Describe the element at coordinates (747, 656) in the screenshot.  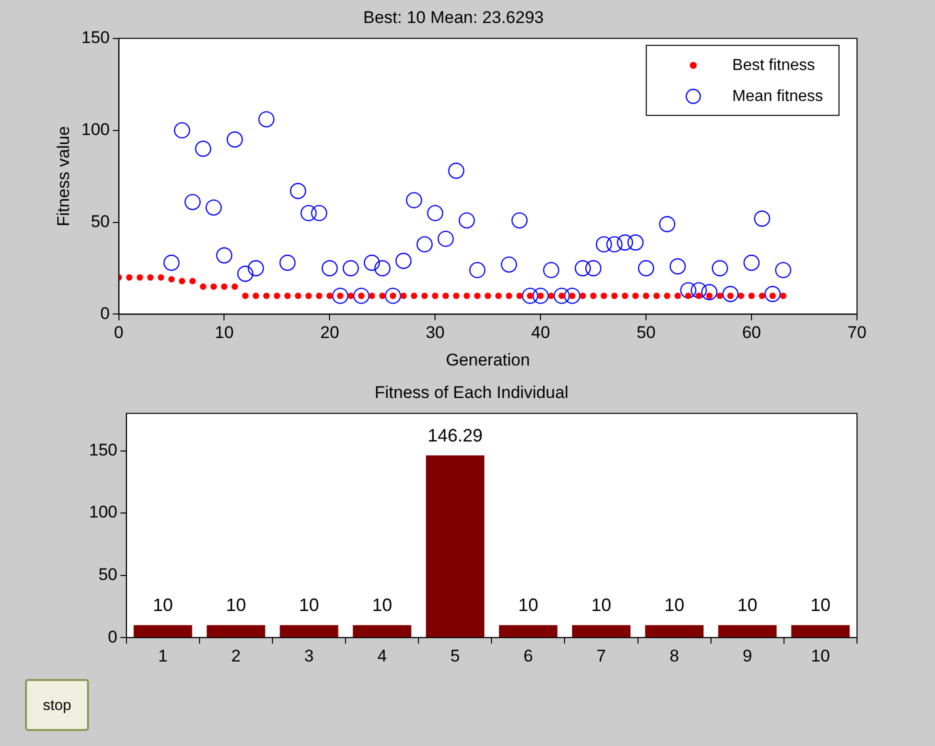
I see `x-tick-label: 9` at that location.